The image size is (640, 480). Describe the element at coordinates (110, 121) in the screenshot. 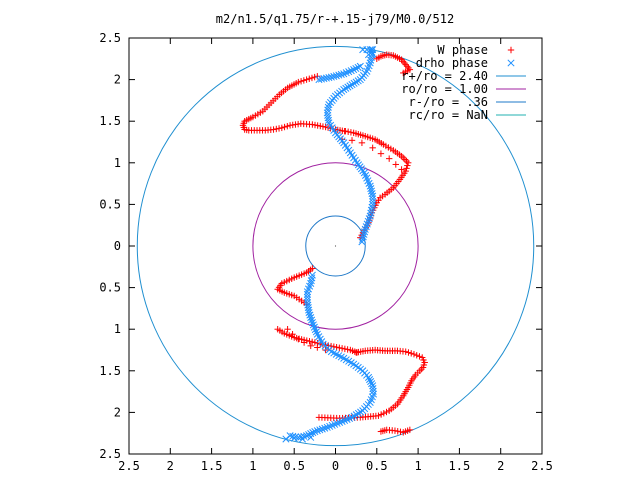

I see `y-tick-label: 1.5` at that location.